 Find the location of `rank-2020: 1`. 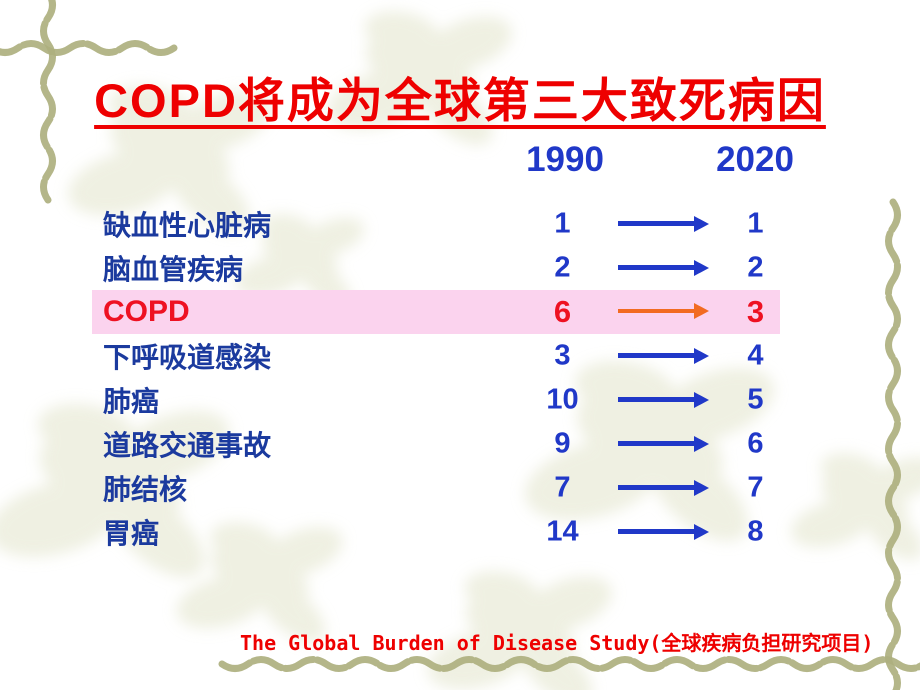

rank-2020: 1 is located at coordinates (755, 223).